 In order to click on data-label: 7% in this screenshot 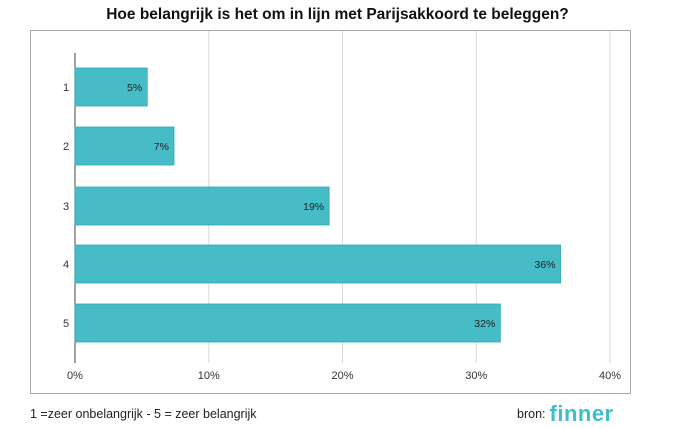, I will do `click(161, 147)`.